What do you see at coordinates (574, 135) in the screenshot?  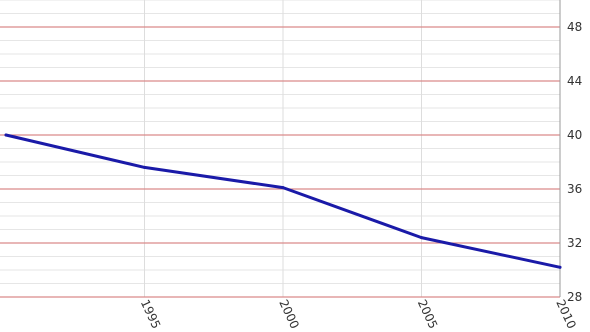 I see `y-tick-label: 40` at bounding box center [574, 135].